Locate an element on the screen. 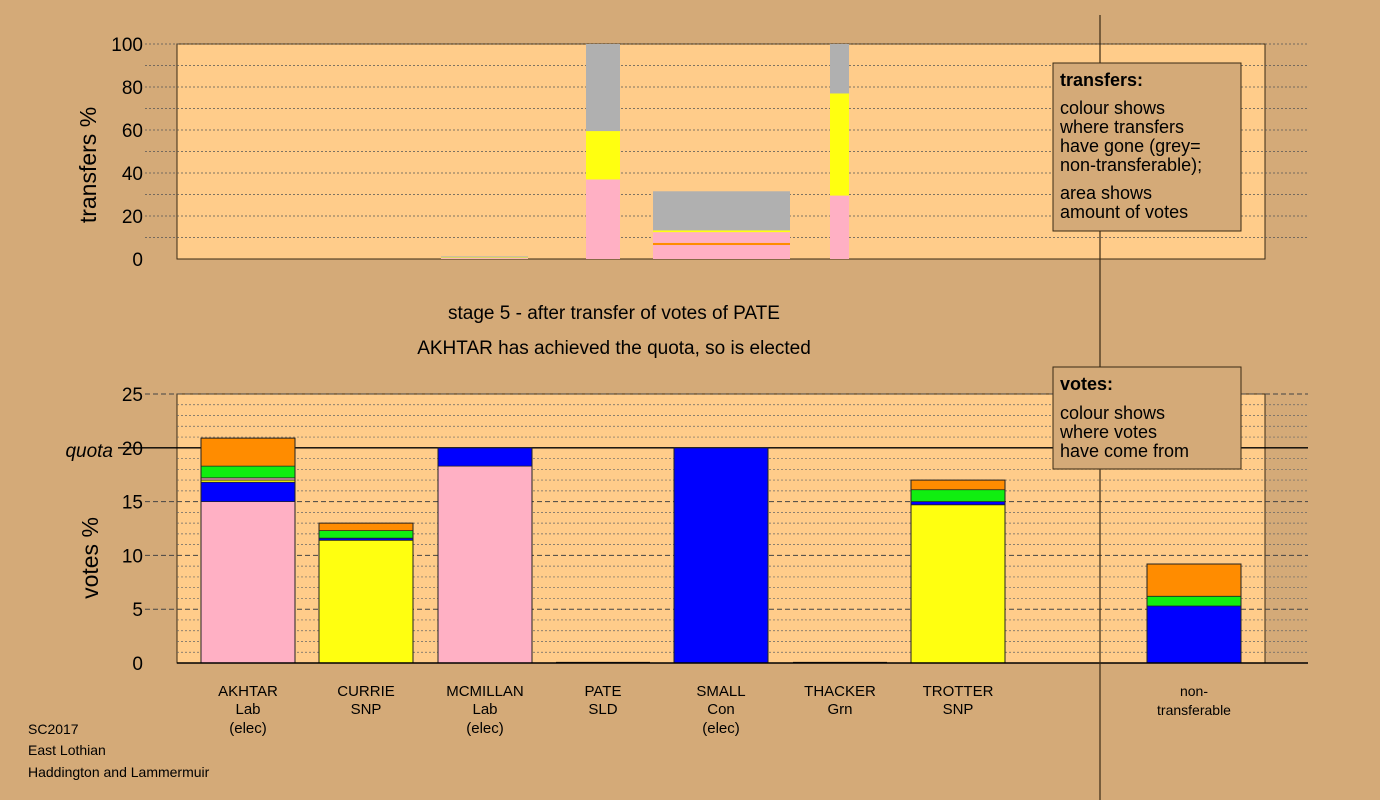 The image size is (1380, 800). transfers-legend-line: colour shows is located at coordinates (1112, 108).